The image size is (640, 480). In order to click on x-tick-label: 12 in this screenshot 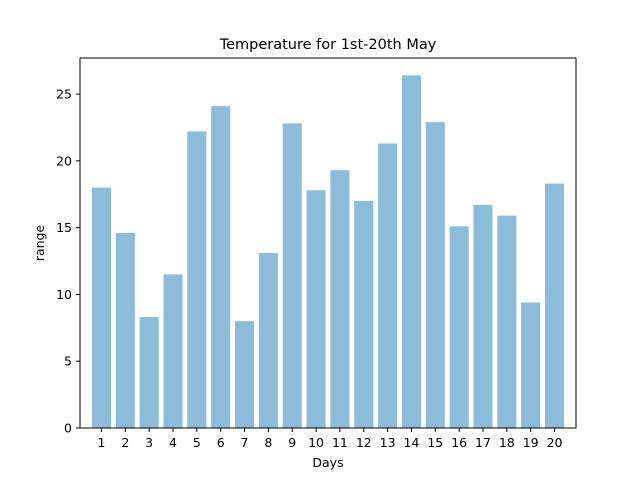, I will do `click(364, 442)`.